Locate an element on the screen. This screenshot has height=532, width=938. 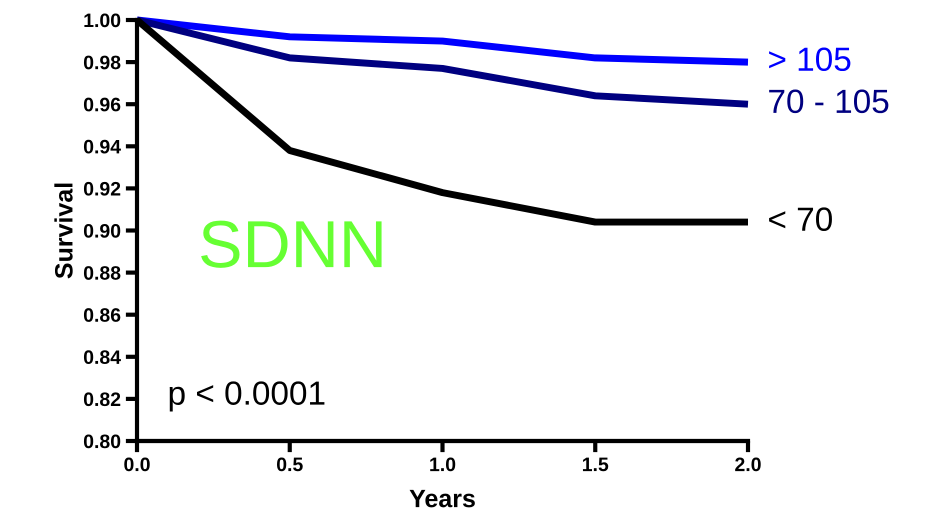
series-label: 70 - 105 is located at coordinates (828, 102).